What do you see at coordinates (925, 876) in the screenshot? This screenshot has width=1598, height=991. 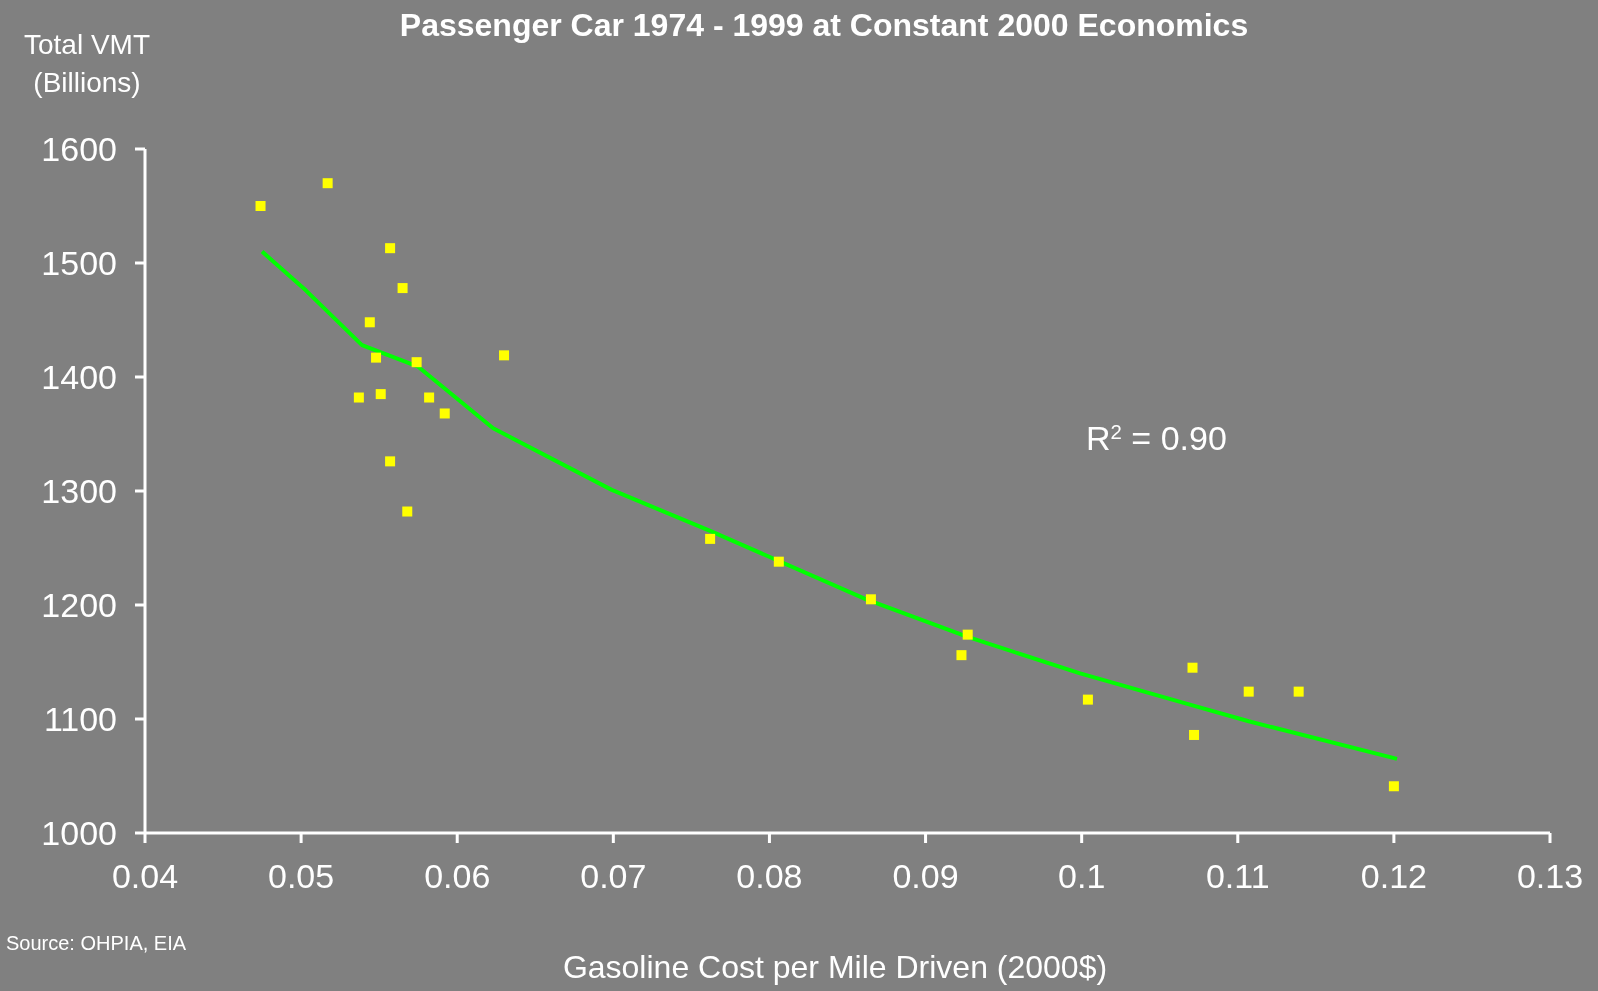 I see `x-tick-label: 0.09` at bounding box center [925, 876].